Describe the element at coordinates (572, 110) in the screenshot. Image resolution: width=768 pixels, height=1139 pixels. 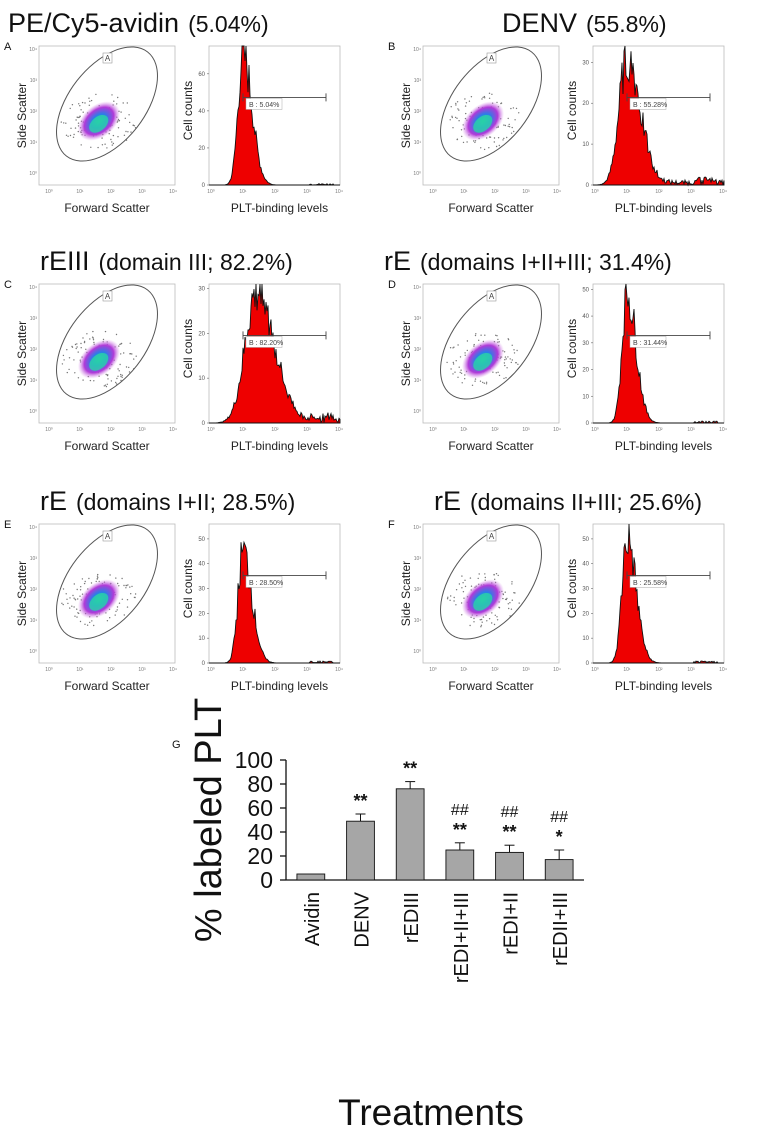
I see `hist-ylabel: Cell counts` at that location.